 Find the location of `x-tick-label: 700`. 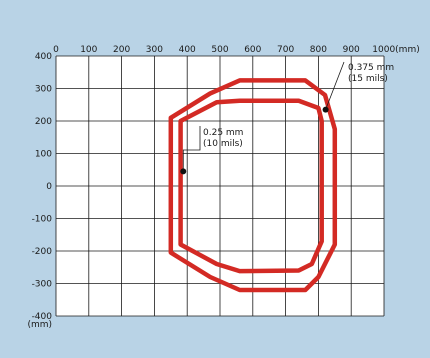

x-tick-label: 700 is located at coordinates (285, 50).